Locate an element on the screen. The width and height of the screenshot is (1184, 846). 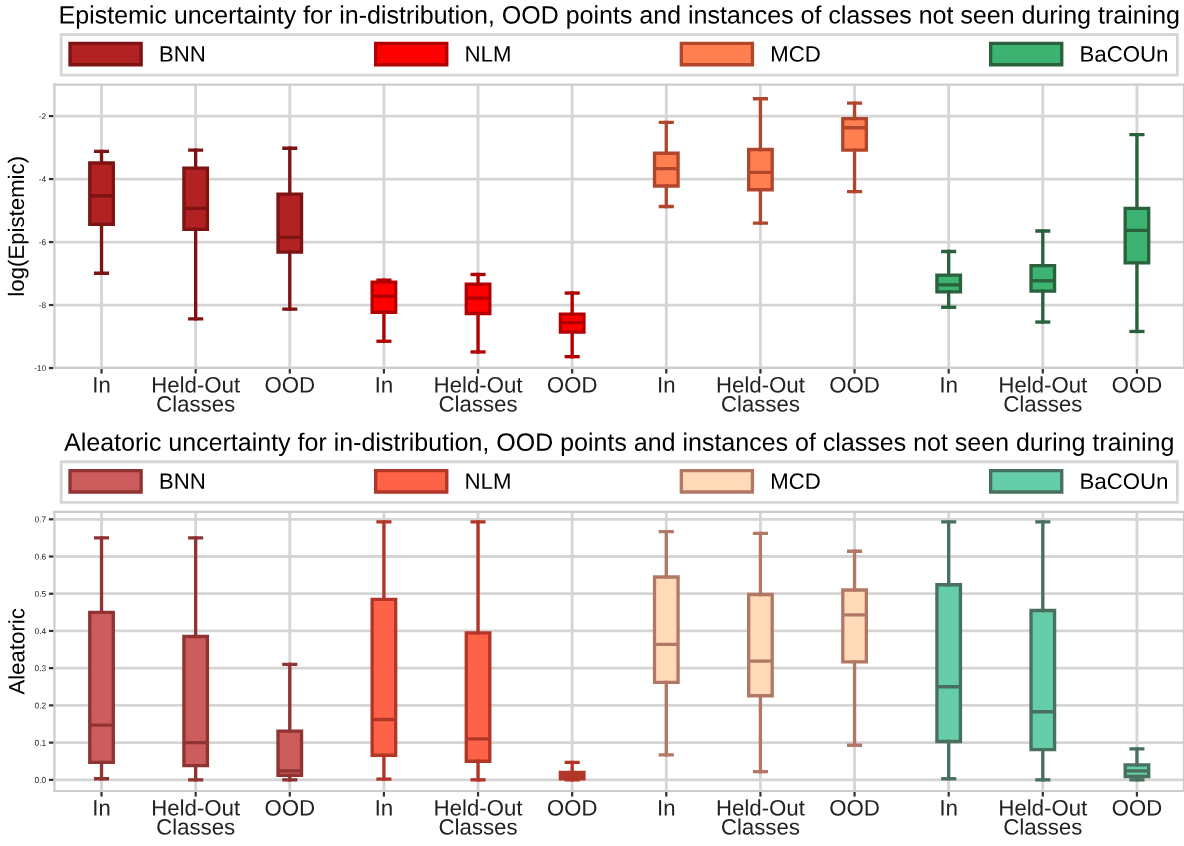
y-axis-title: log(Epistemic) is located at coordinates (18, 226).